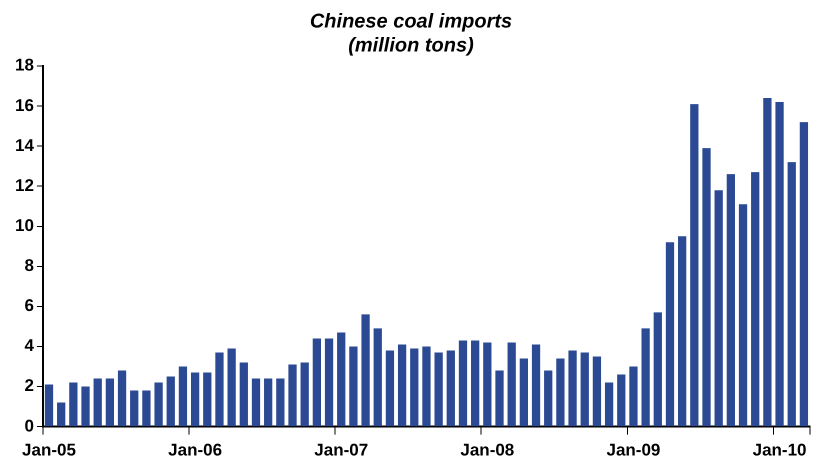 The height and width of the screenshot is (475, 838). What do you see at coordinates (411, 21) in the screenshot?
I see `chart-title: Chinese coal imports` at bounding box center [411, 21].